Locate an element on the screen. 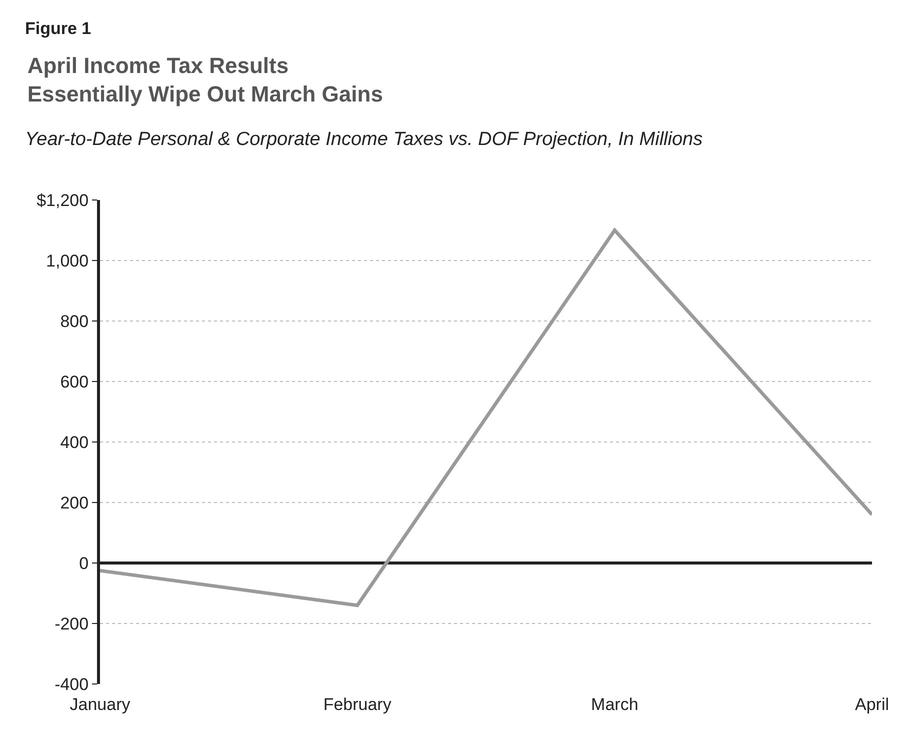  x-tick-label: March is located at coordinates (614, 704).